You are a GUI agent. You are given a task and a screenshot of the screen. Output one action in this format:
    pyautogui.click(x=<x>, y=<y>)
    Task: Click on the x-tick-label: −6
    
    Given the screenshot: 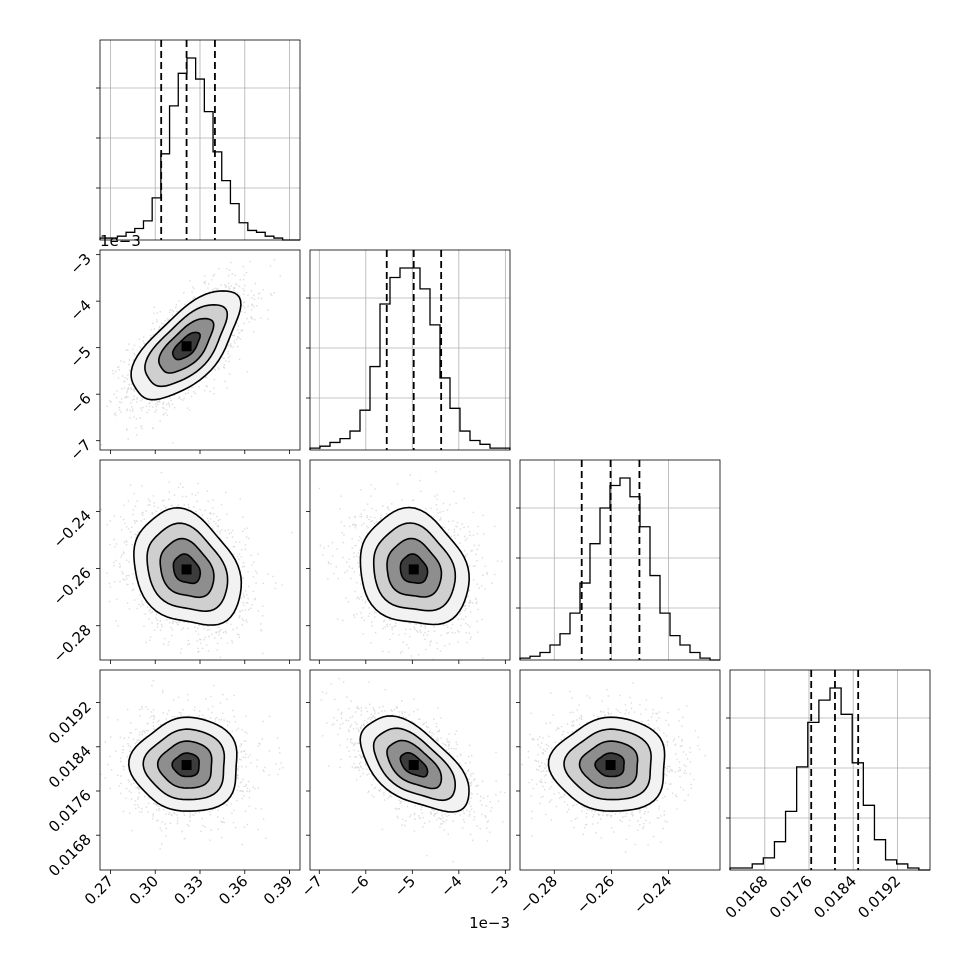 What is the action you would take?
    pyautogui.click(x=358, y=886)
    